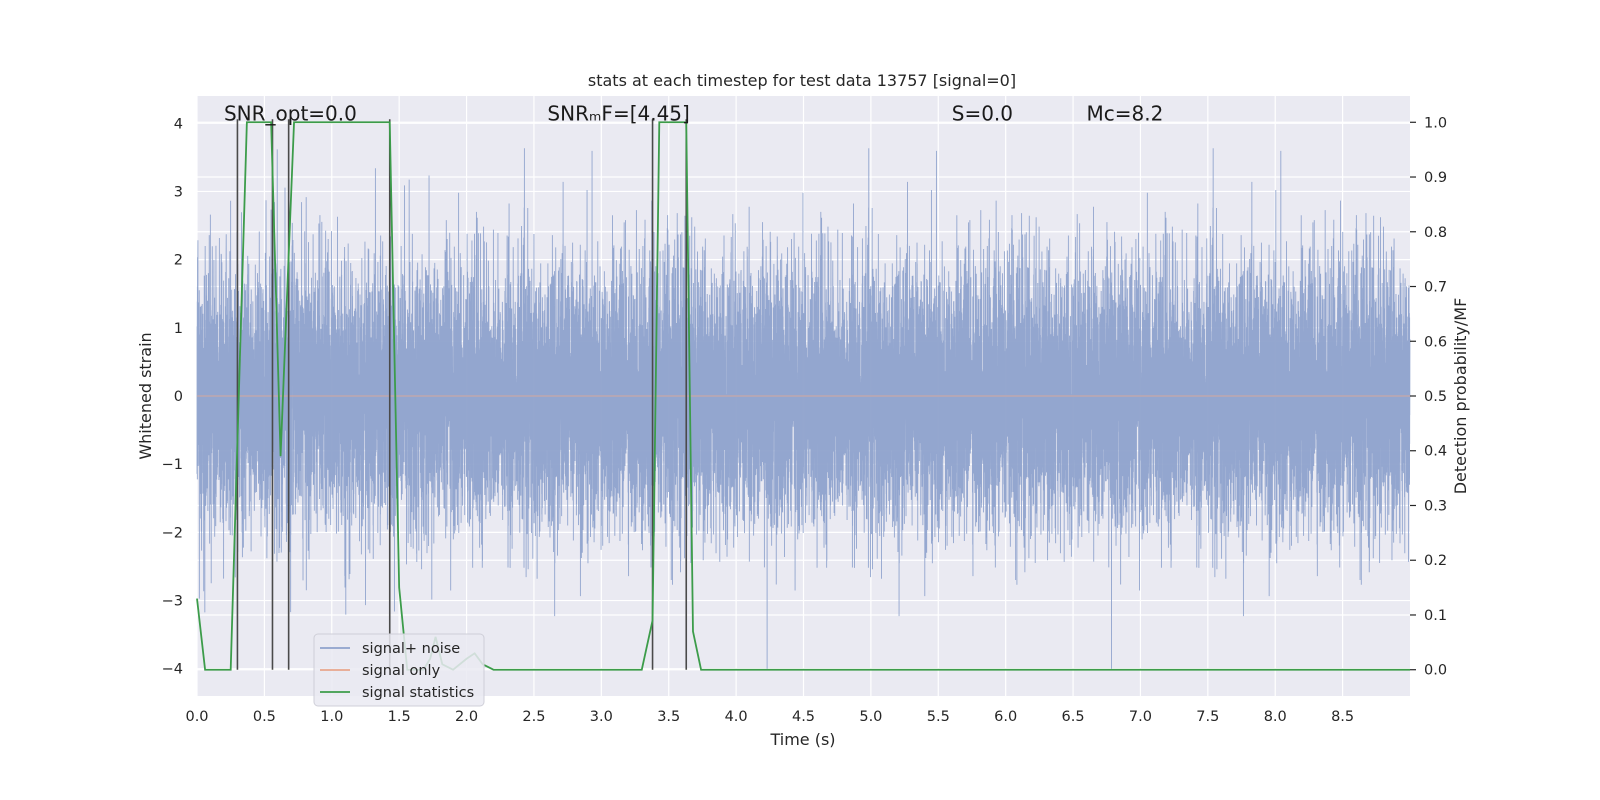 This screenshot has width=1600, height=800. What do you see at coordinates (331, 717) in the screenshot?
I see `x-tick-label: 1.0` at bounding box center [331, 717].